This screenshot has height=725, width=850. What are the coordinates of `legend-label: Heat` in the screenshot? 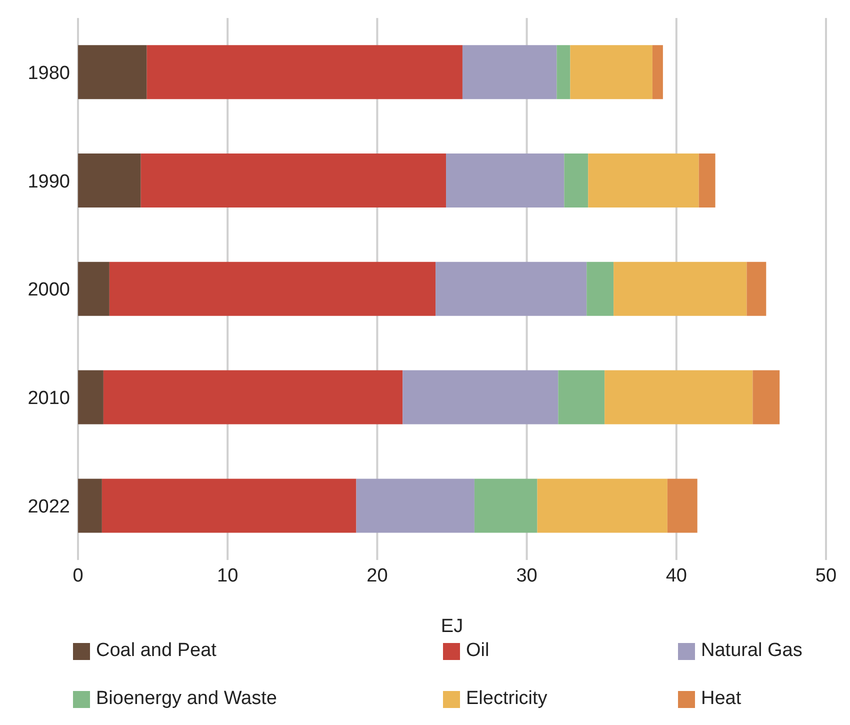 It's located at (721, 699).